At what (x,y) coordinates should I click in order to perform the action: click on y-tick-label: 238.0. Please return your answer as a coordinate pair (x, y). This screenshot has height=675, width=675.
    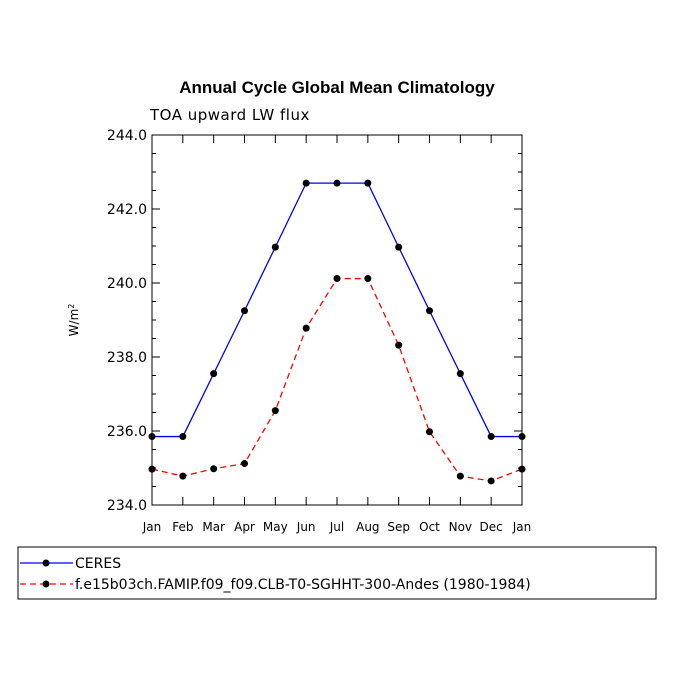
    Looking at the image, I should click on (127, 358).